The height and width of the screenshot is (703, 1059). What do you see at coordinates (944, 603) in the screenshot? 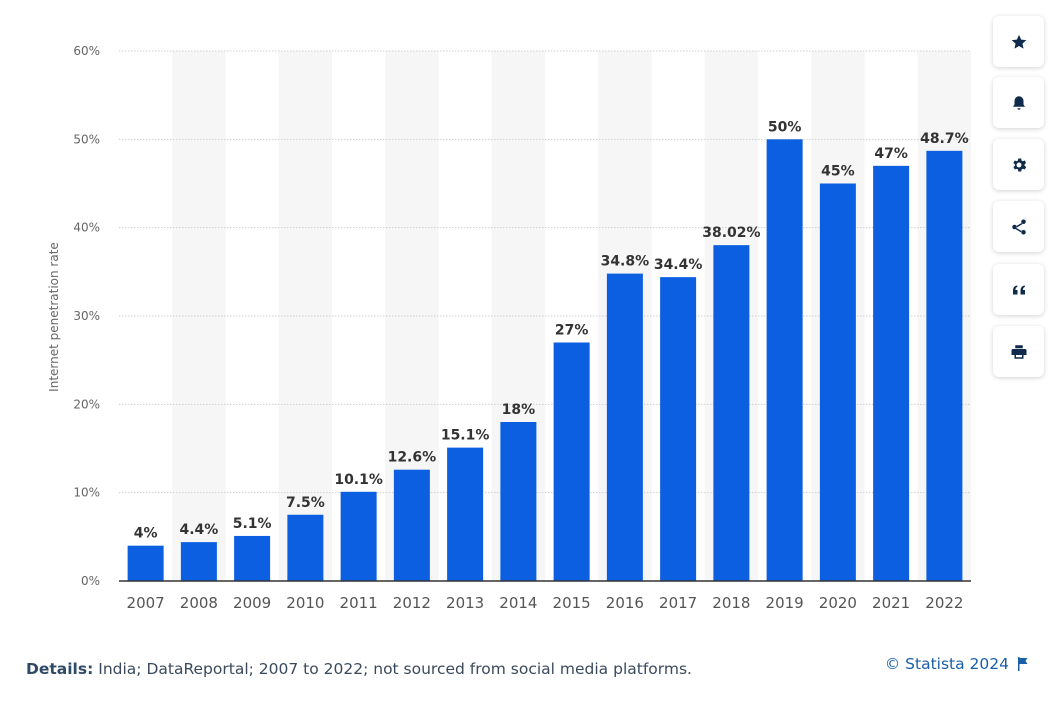
I see `x-tick-label: 2022` at bounding box center [944, 603].